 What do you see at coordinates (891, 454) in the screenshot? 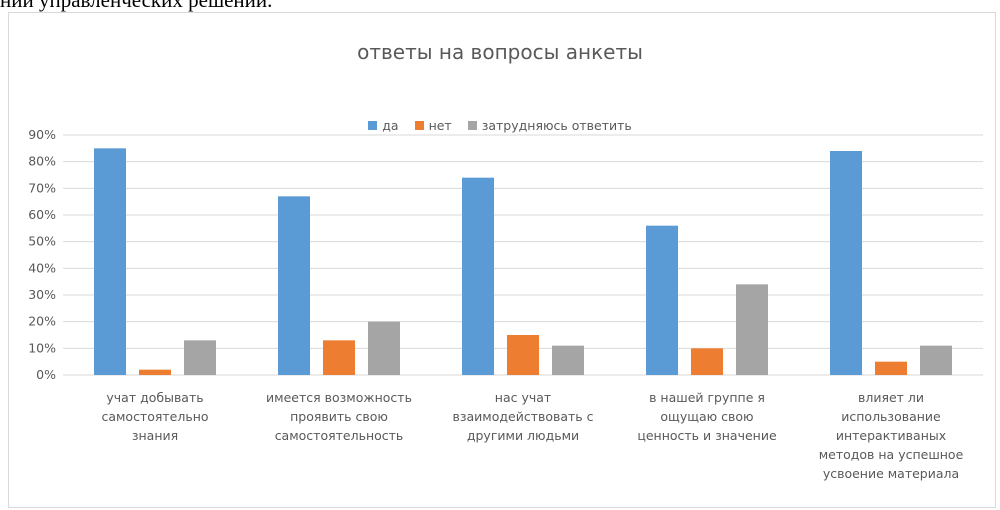
I see `x-category-label-line: методов на успешное` at bounding box center [891, 454].